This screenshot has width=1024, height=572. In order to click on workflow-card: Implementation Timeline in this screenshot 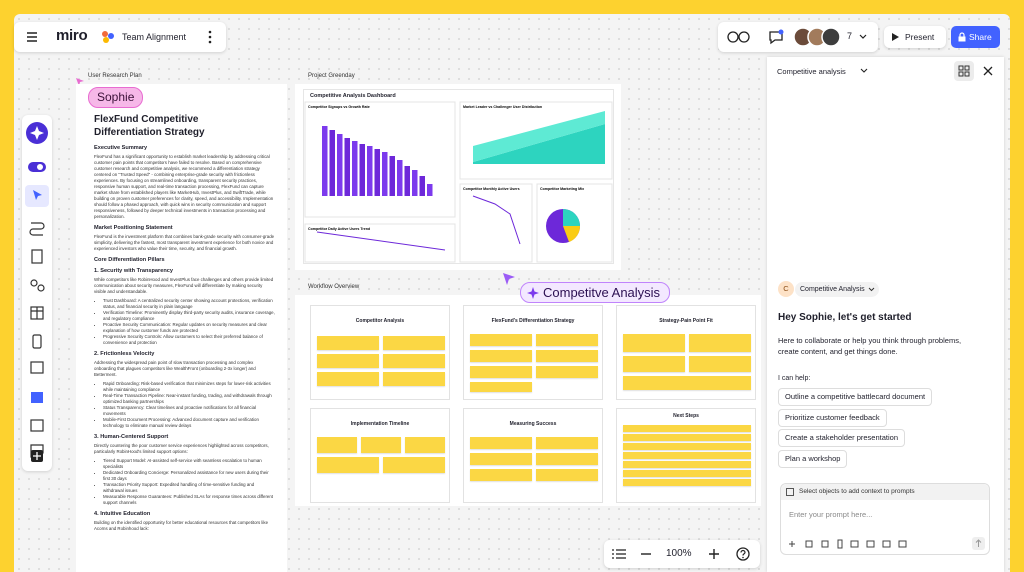, I will do `click(380, 455)`.